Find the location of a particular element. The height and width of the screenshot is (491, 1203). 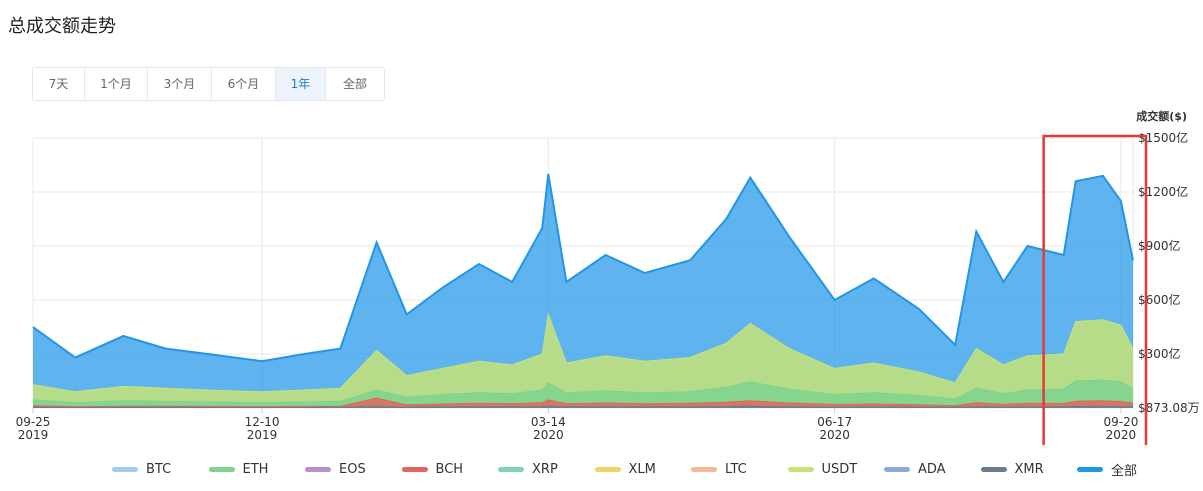

tab-1m: 1个月 is located at coordinates (116, 84).